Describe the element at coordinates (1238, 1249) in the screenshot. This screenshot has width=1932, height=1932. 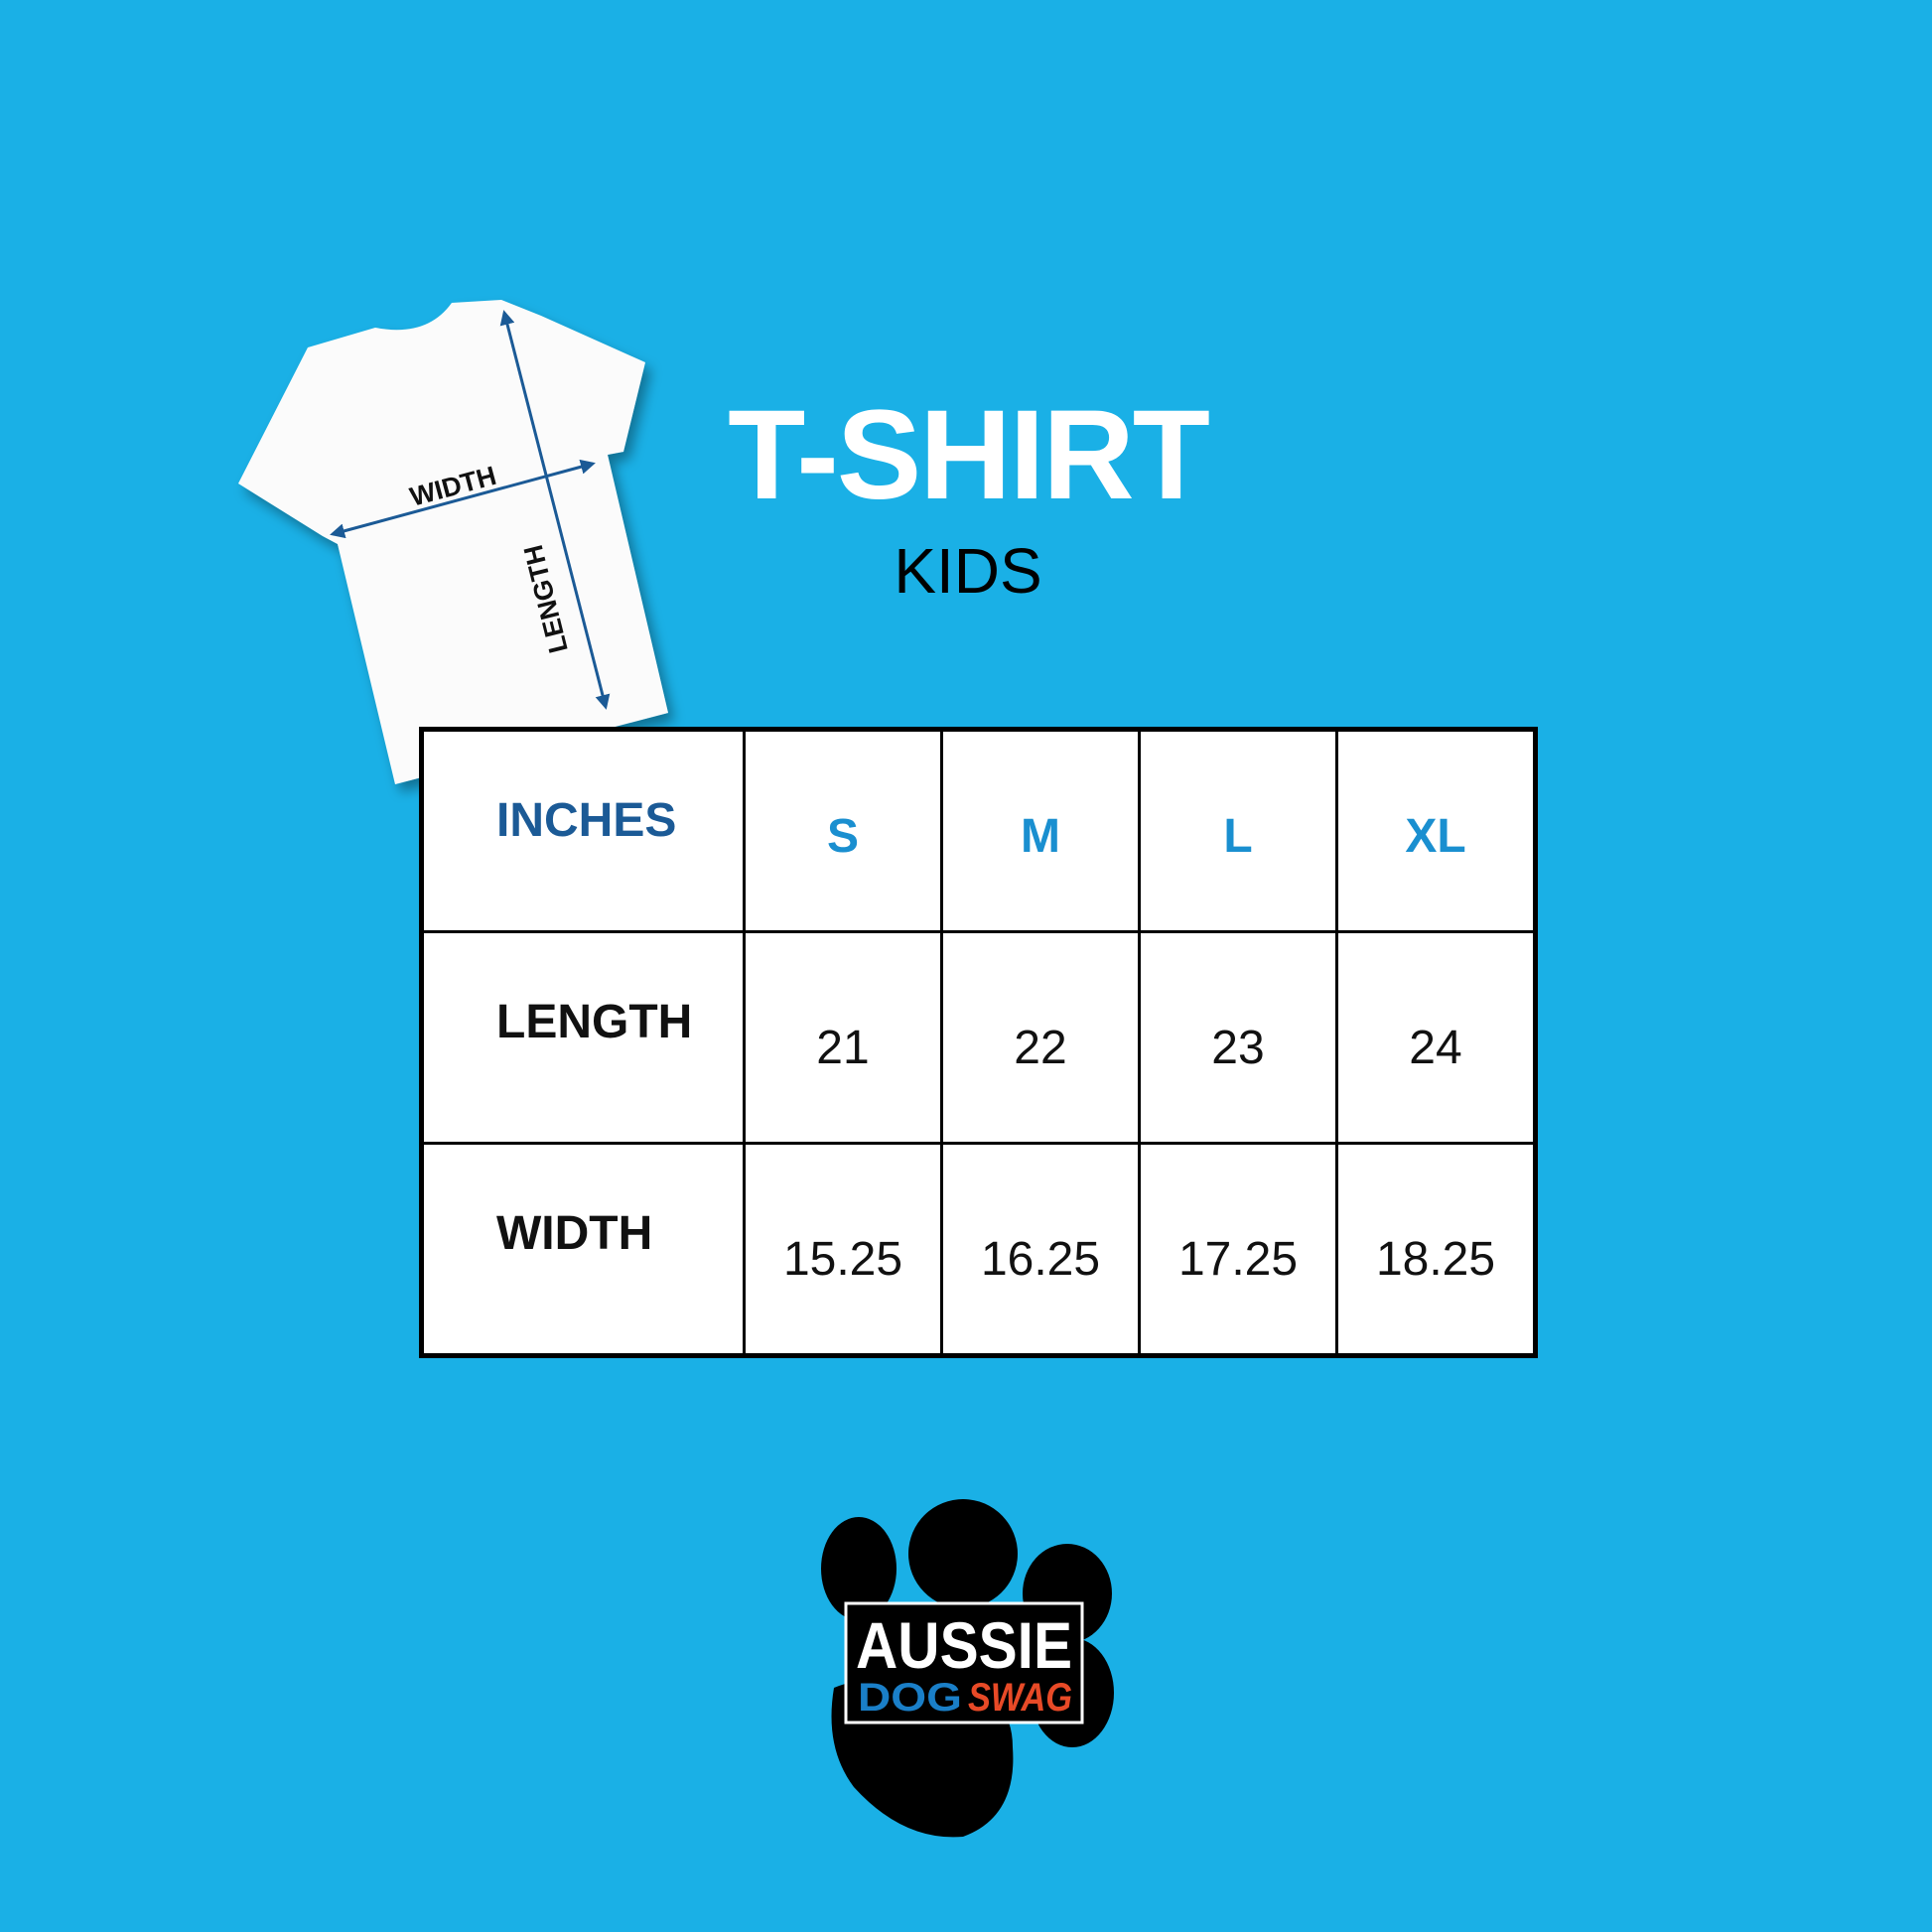
I see `table-cell: 17.25` at that location.